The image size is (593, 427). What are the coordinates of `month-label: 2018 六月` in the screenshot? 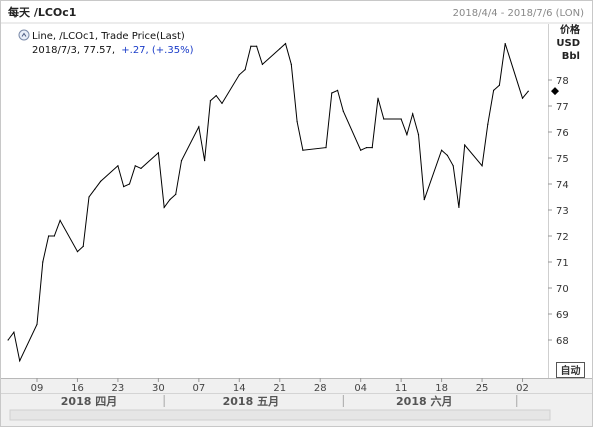 It's located at (424, 401).